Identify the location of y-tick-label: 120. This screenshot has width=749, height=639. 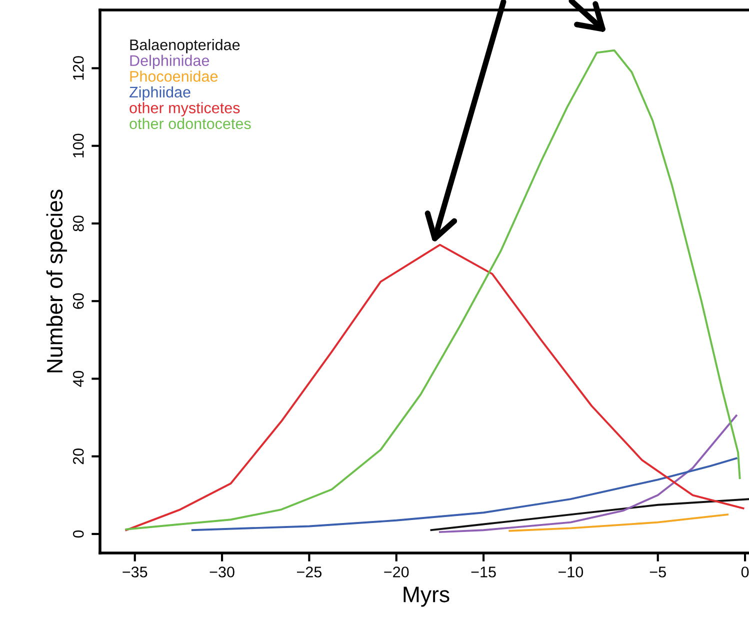
(78, 68).